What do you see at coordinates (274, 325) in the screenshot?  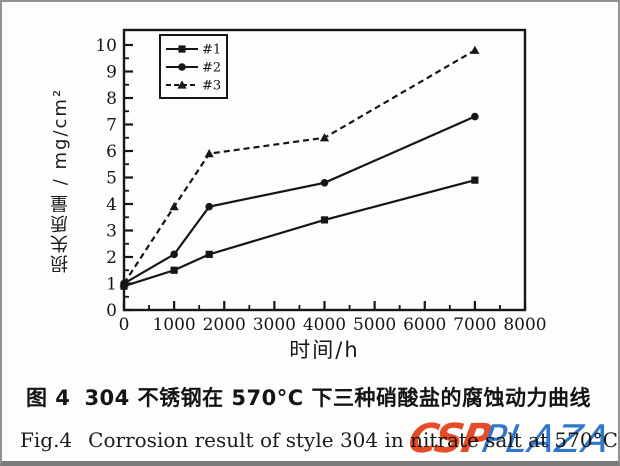 I see `x-tick-label: 3000` at bounding box center [274, 325].